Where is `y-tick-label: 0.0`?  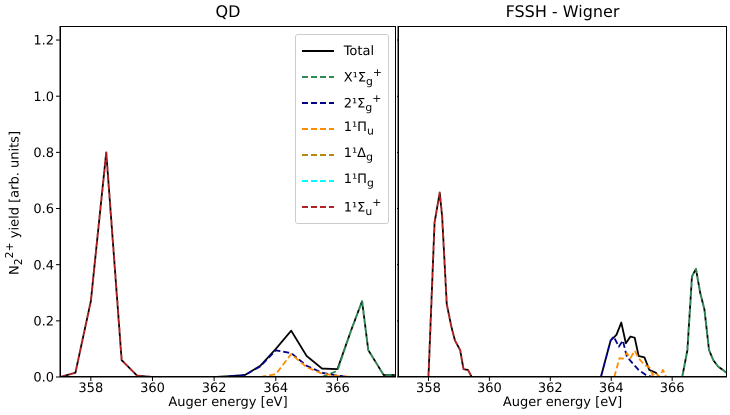
y-tick-label: 0.0 is located at coordinates (43, 378).